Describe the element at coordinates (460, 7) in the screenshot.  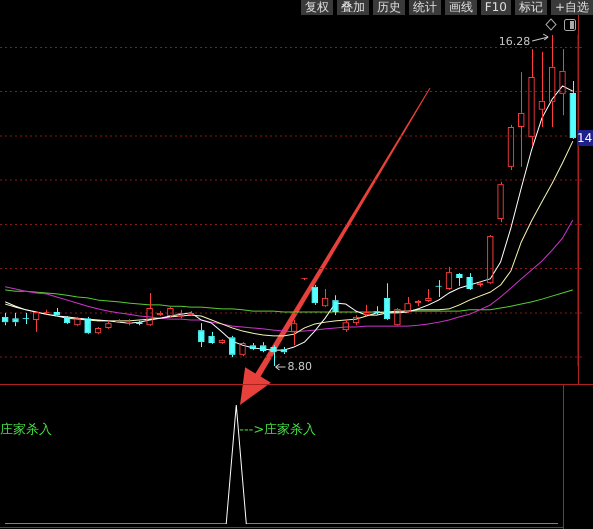
I see `text: 画线` at that location.